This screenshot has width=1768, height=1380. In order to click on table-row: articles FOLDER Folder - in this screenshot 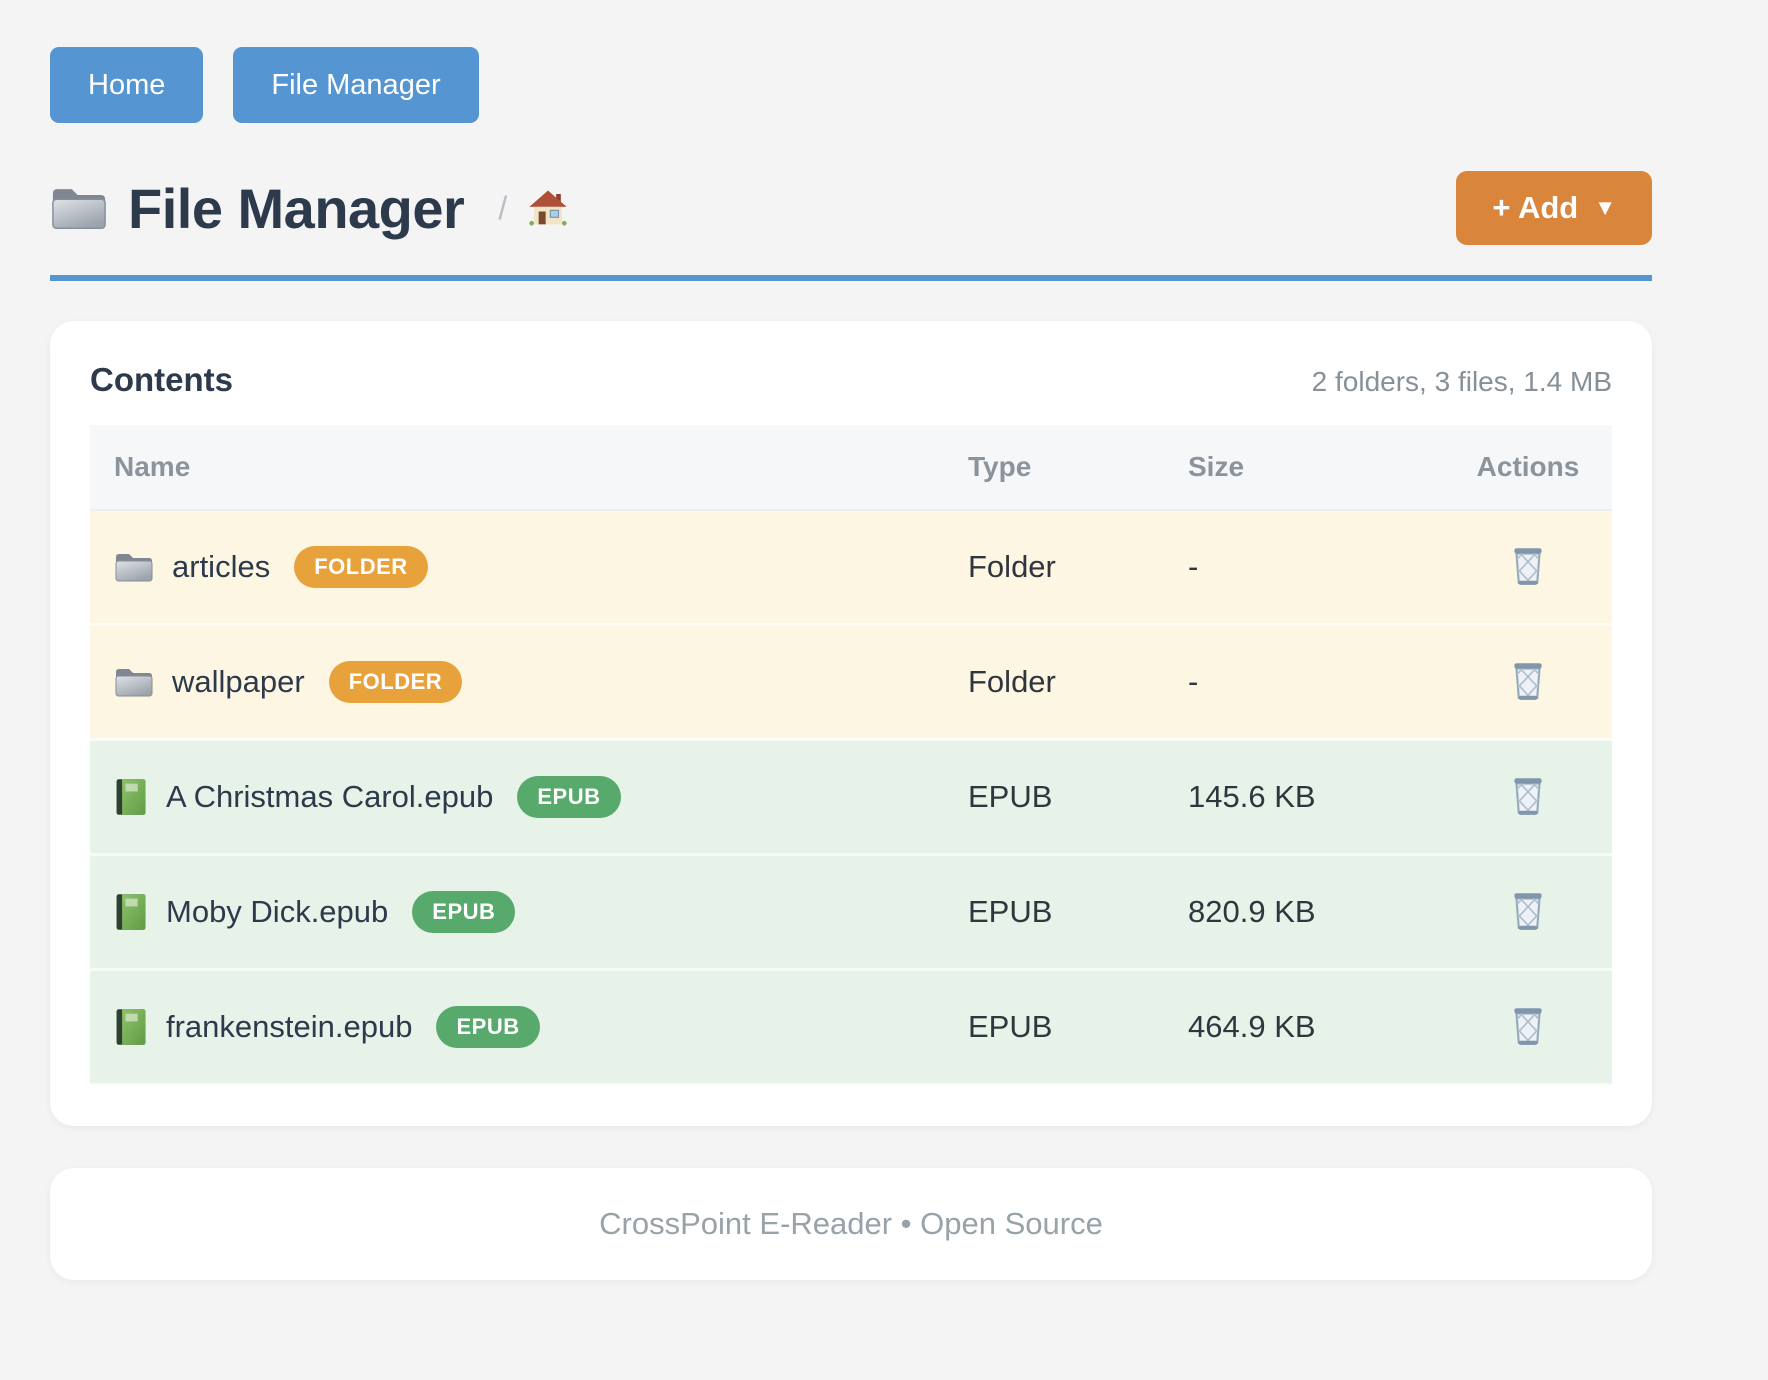, I will do `click(851, 567)`.